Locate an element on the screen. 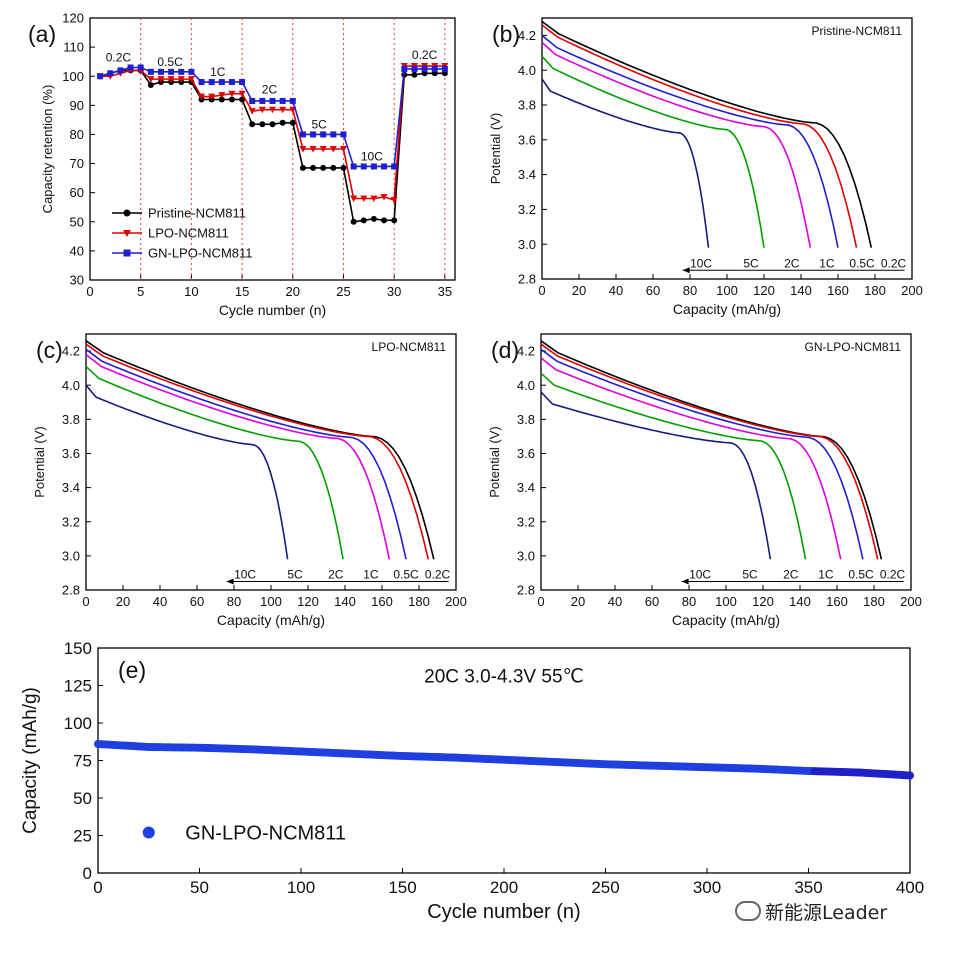  discharge-curve-2C is located at coordinates (238, 456).